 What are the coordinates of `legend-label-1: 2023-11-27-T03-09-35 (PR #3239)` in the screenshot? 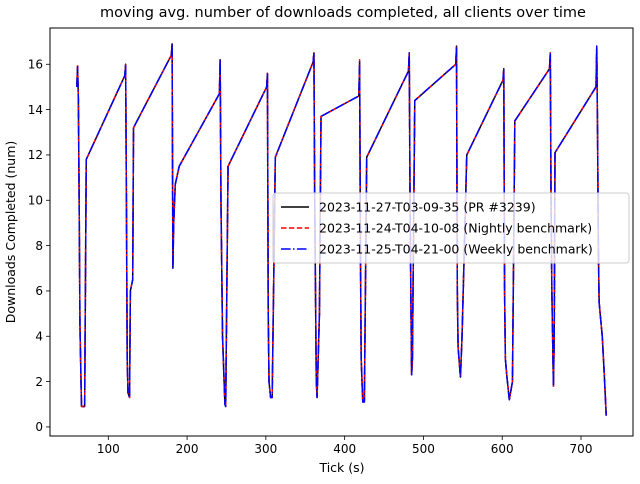 It's located at (427, 207).